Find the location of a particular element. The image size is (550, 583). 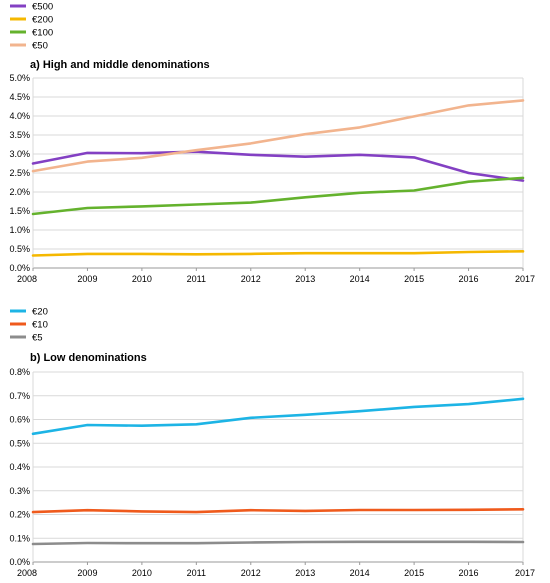

panel-a-title: a) High and middle denominations is located at coordinates (120, 65).